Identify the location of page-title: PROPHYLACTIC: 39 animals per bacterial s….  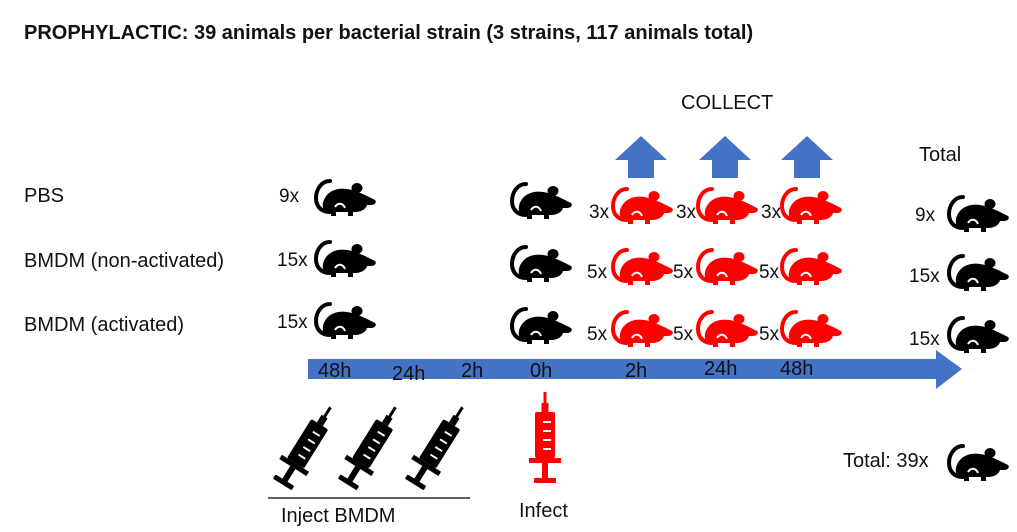
(389, 33).